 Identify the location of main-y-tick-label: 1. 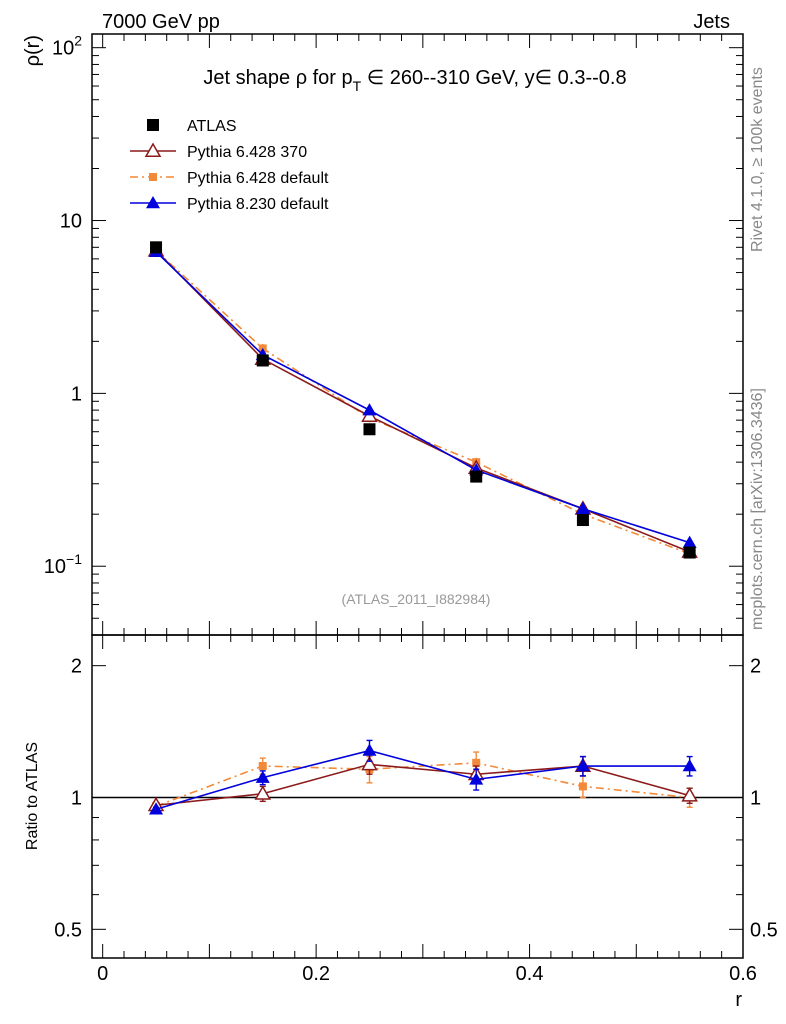
(76, 394).